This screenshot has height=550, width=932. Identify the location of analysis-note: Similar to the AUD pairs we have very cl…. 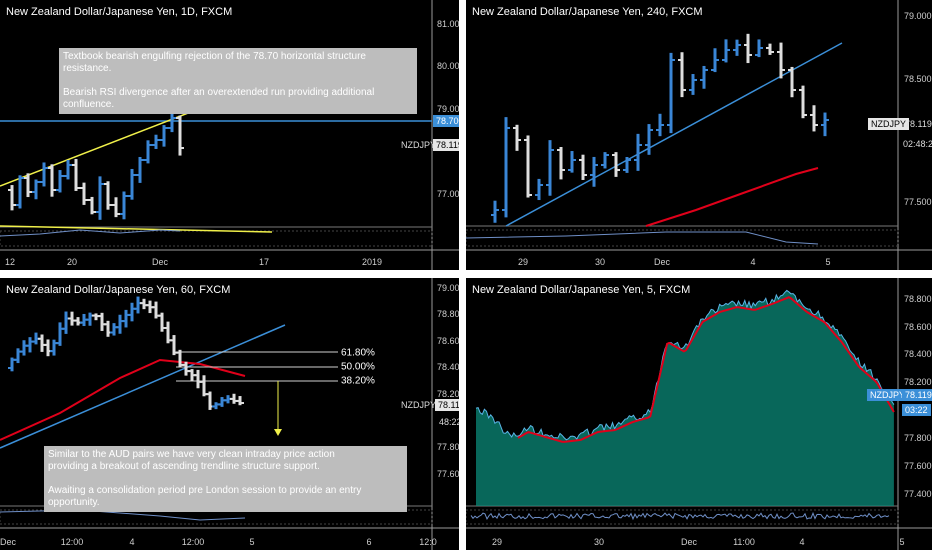
(225, 479).